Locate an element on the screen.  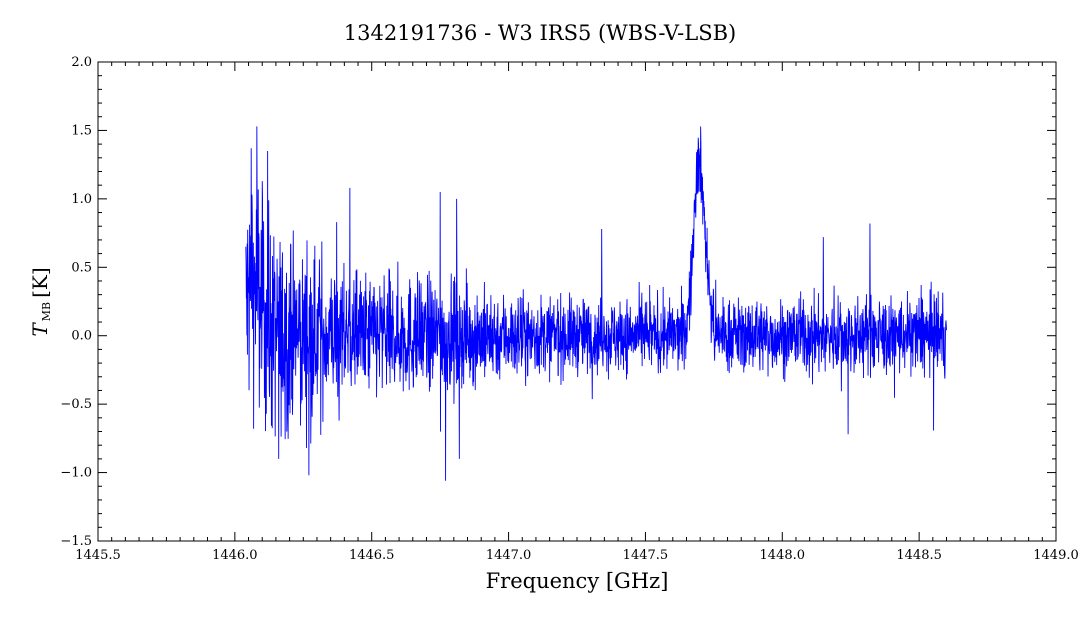
y-axis-symbol: T is located at coordinates (40, 329).